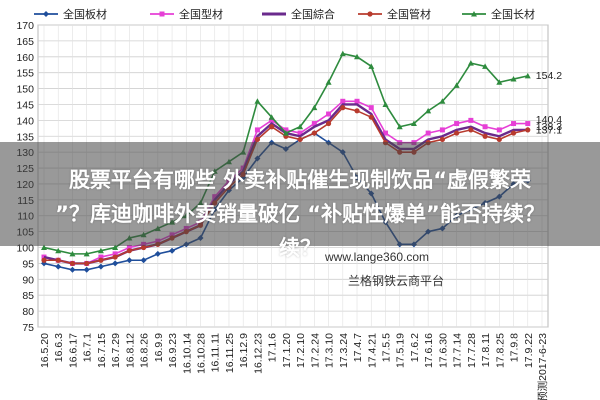 Image resolution: width=600 pixels, height=400 pixels. I want to click on x-tick-label: 17.3.10, so click(330, 350).